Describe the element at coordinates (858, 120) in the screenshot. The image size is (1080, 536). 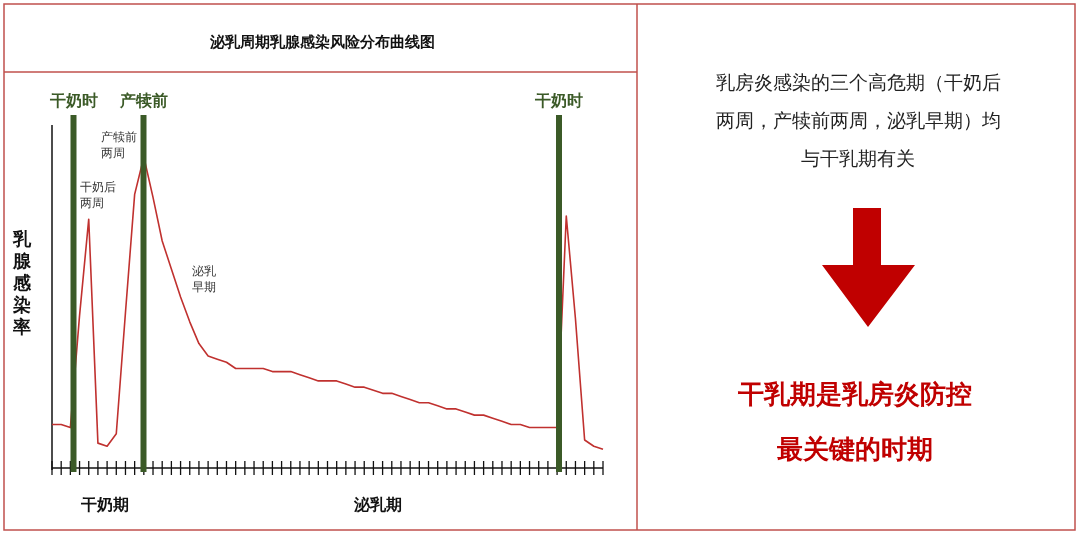
I see `text: 乳房炎感染的三个高危期（干奶后两周，产犊前两周，泌乳早期）均与干乳期有关` at that location.